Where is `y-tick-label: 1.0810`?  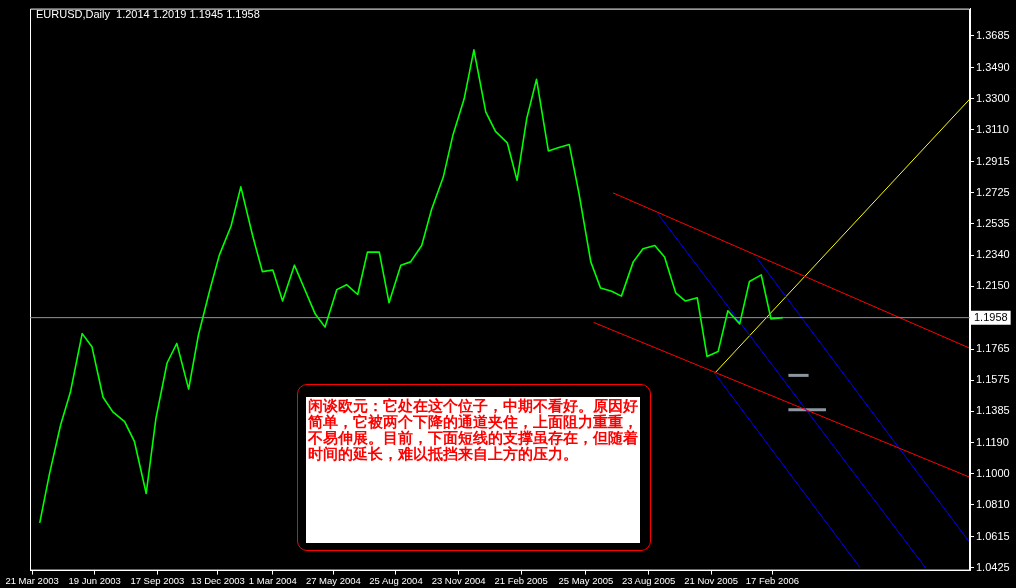 y-tick-label: 1.0810 is located at coordinates (993, 503).